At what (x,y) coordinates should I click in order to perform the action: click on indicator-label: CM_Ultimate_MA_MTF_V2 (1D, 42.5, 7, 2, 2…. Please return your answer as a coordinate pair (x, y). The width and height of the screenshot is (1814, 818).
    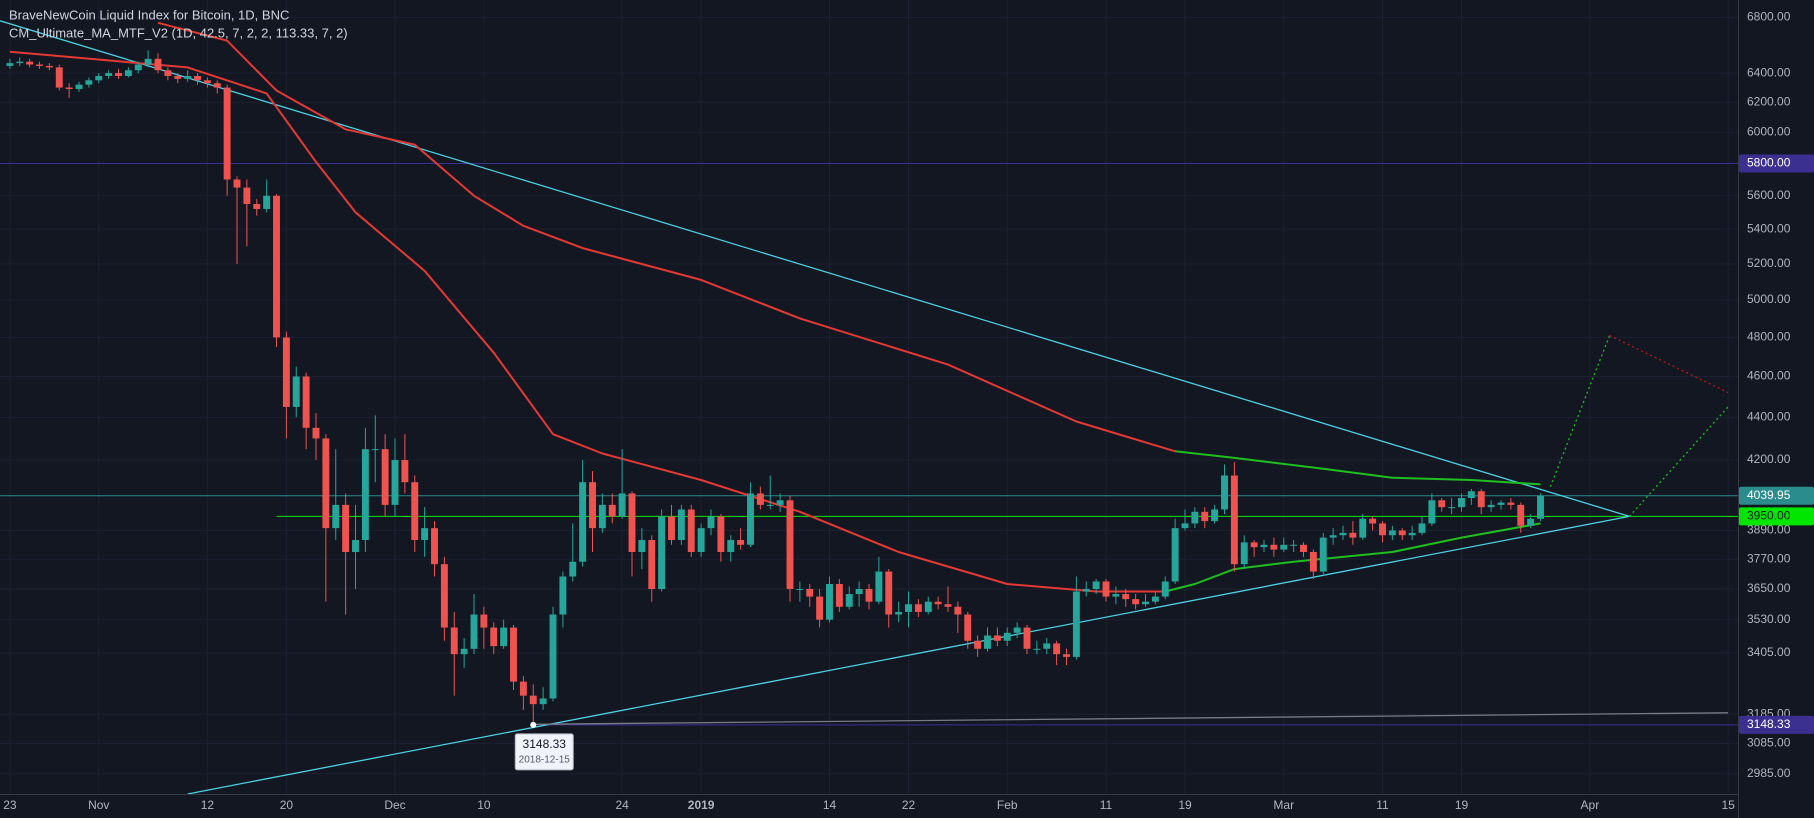
    Looking at the image, I should click on (178, 32).